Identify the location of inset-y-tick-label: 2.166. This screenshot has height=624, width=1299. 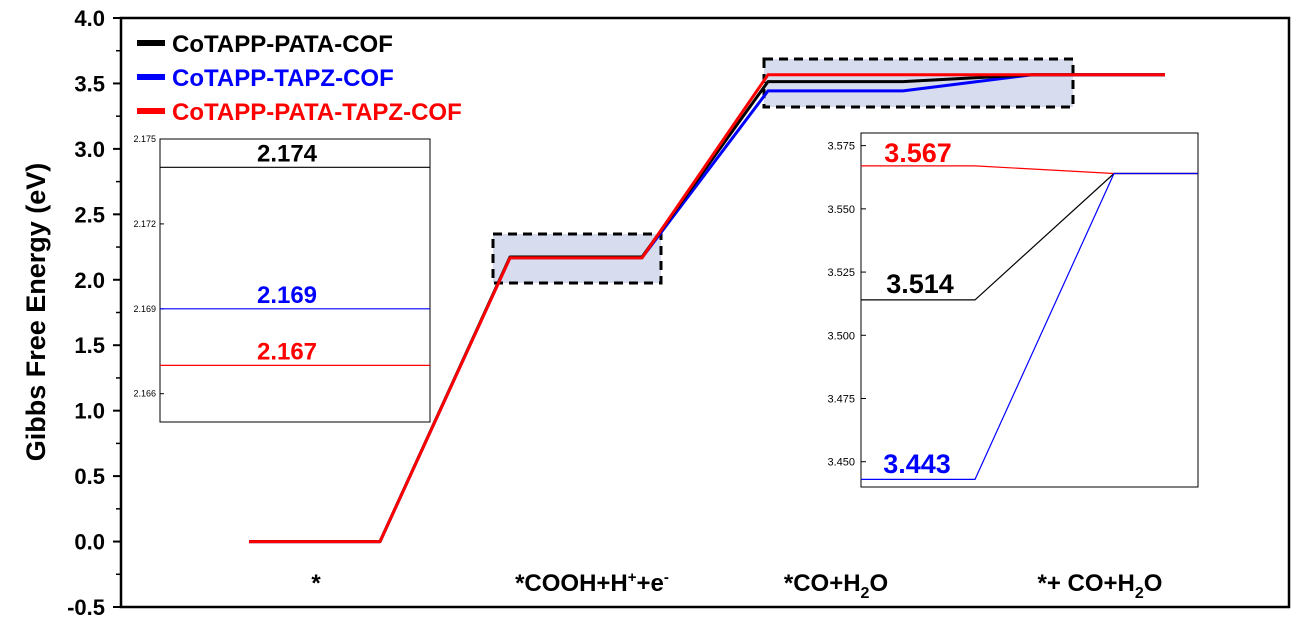
(144, 394).